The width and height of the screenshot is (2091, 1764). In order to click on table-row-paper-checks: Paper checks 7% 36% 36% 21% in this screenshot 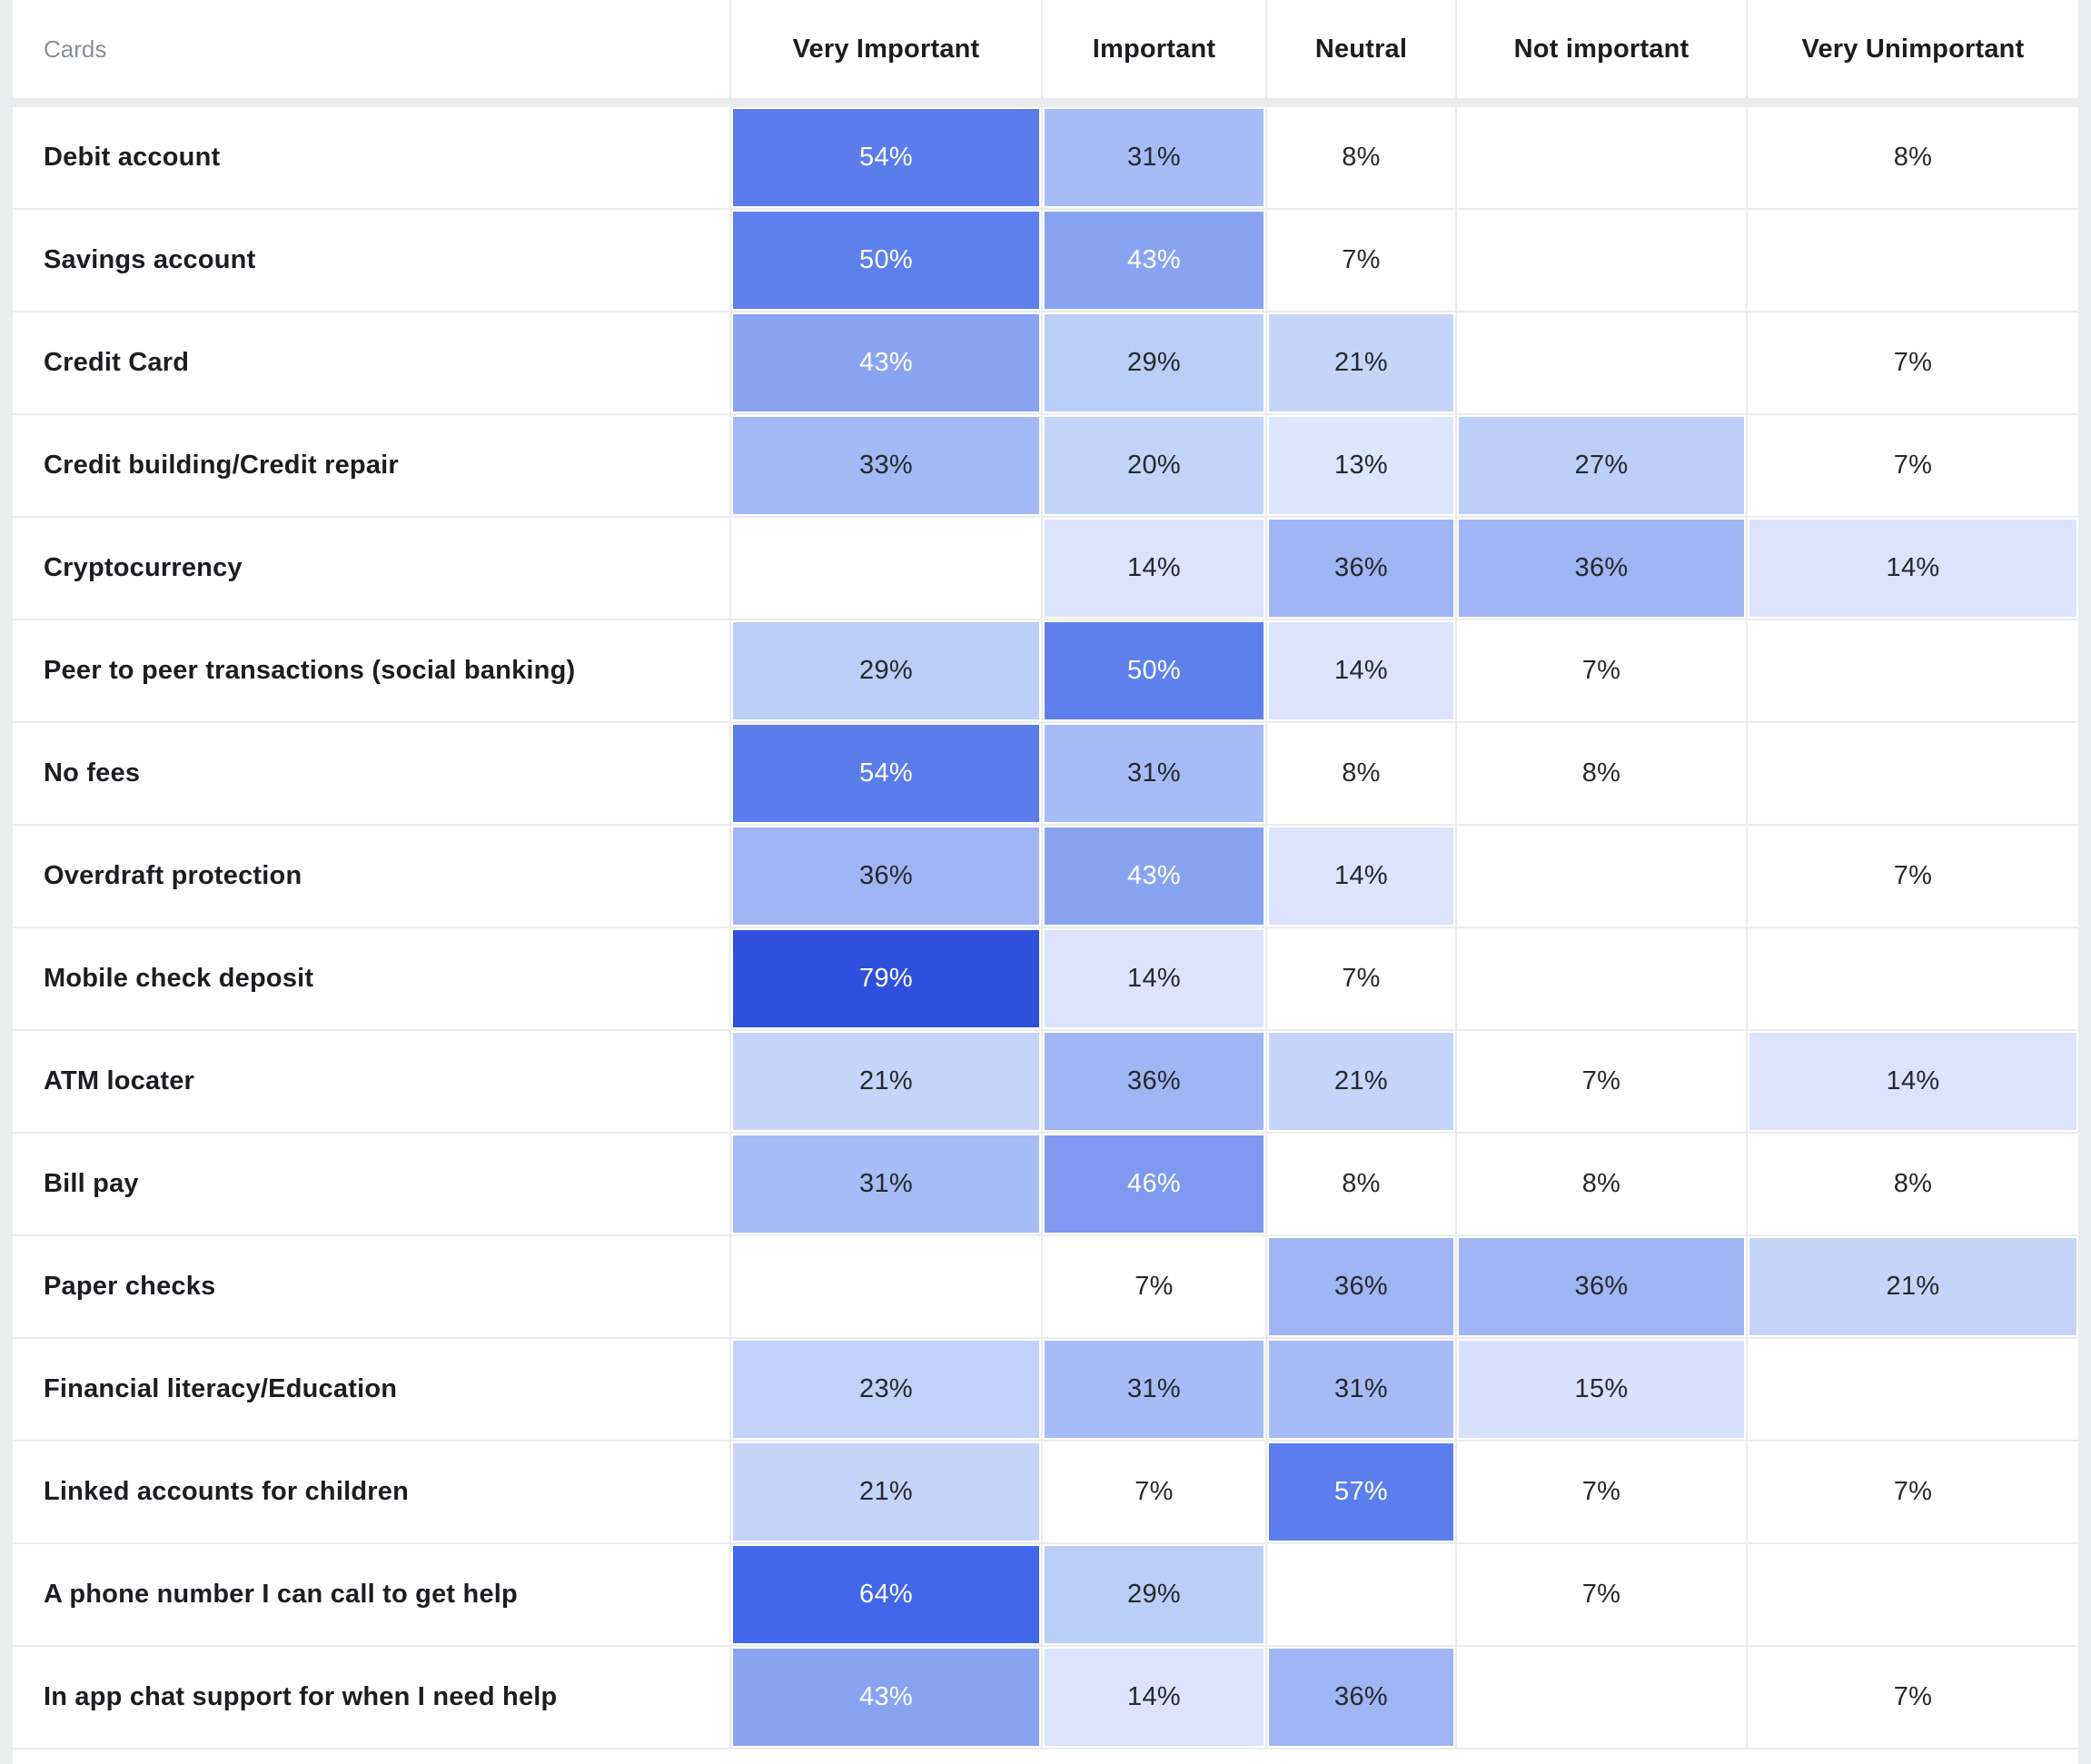, I will do `click(1045, 1287)`.